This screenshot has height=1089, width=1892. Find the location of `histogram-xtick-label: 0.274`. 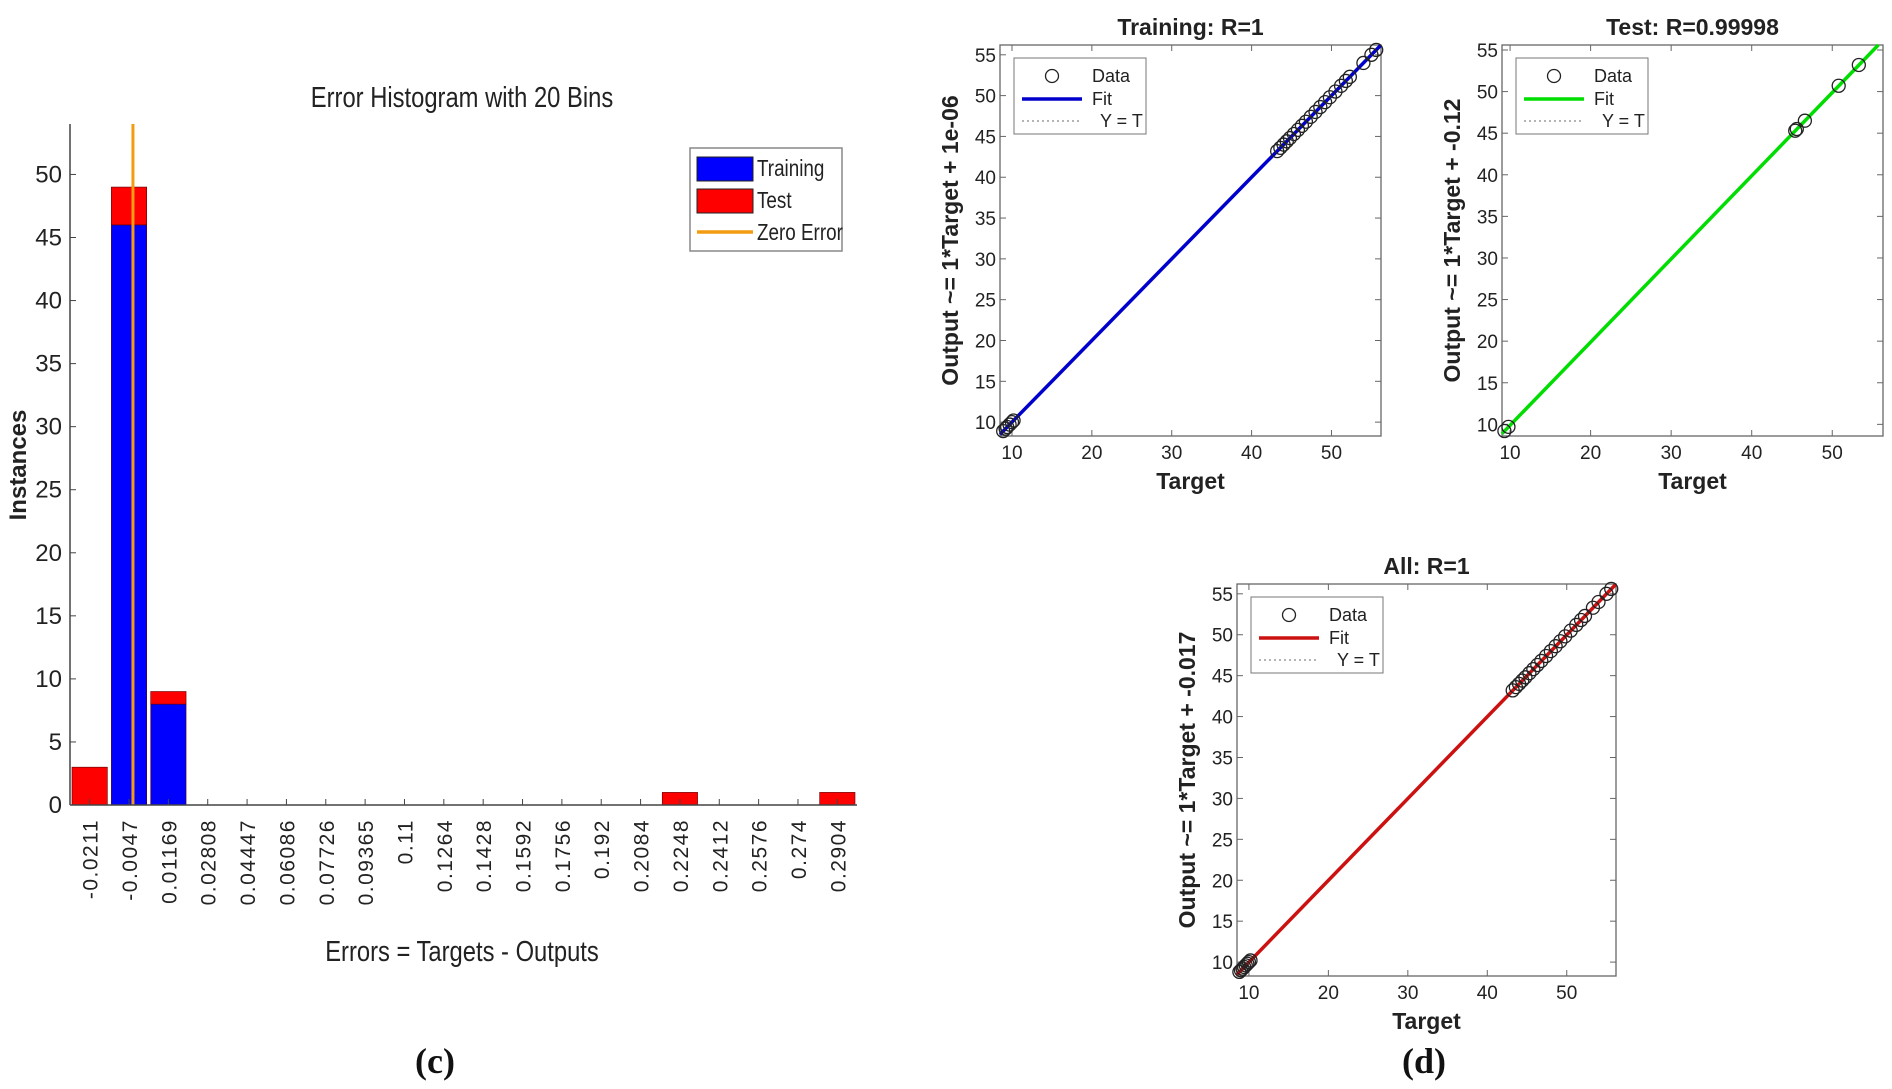

histogram-xtick-label: 0.274 is located at coordinates (799, 849).